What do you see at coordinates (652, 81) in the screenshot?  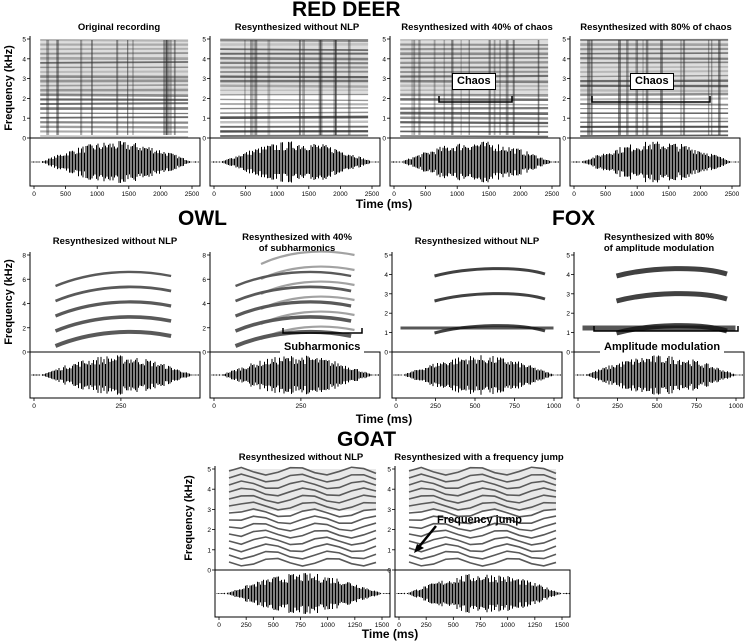 I see `annotation-chaos-deer-4: Chaos` at bounding box center [652, 81].